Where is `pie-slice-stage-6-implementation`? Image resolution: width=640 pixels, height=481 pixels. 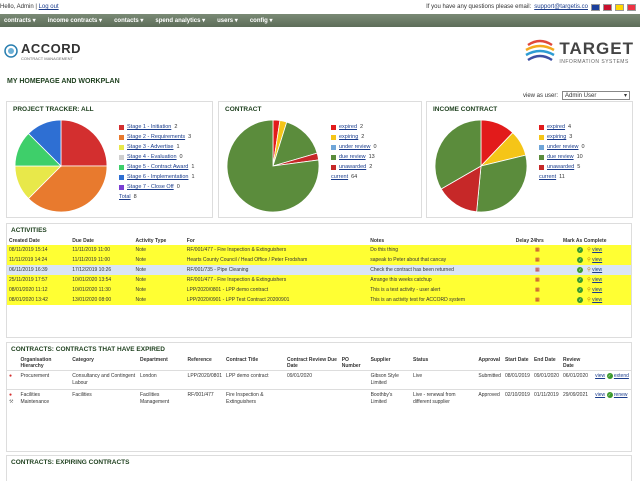 pie-slice-stage-6-implementation is located at coordinates (44, 143).